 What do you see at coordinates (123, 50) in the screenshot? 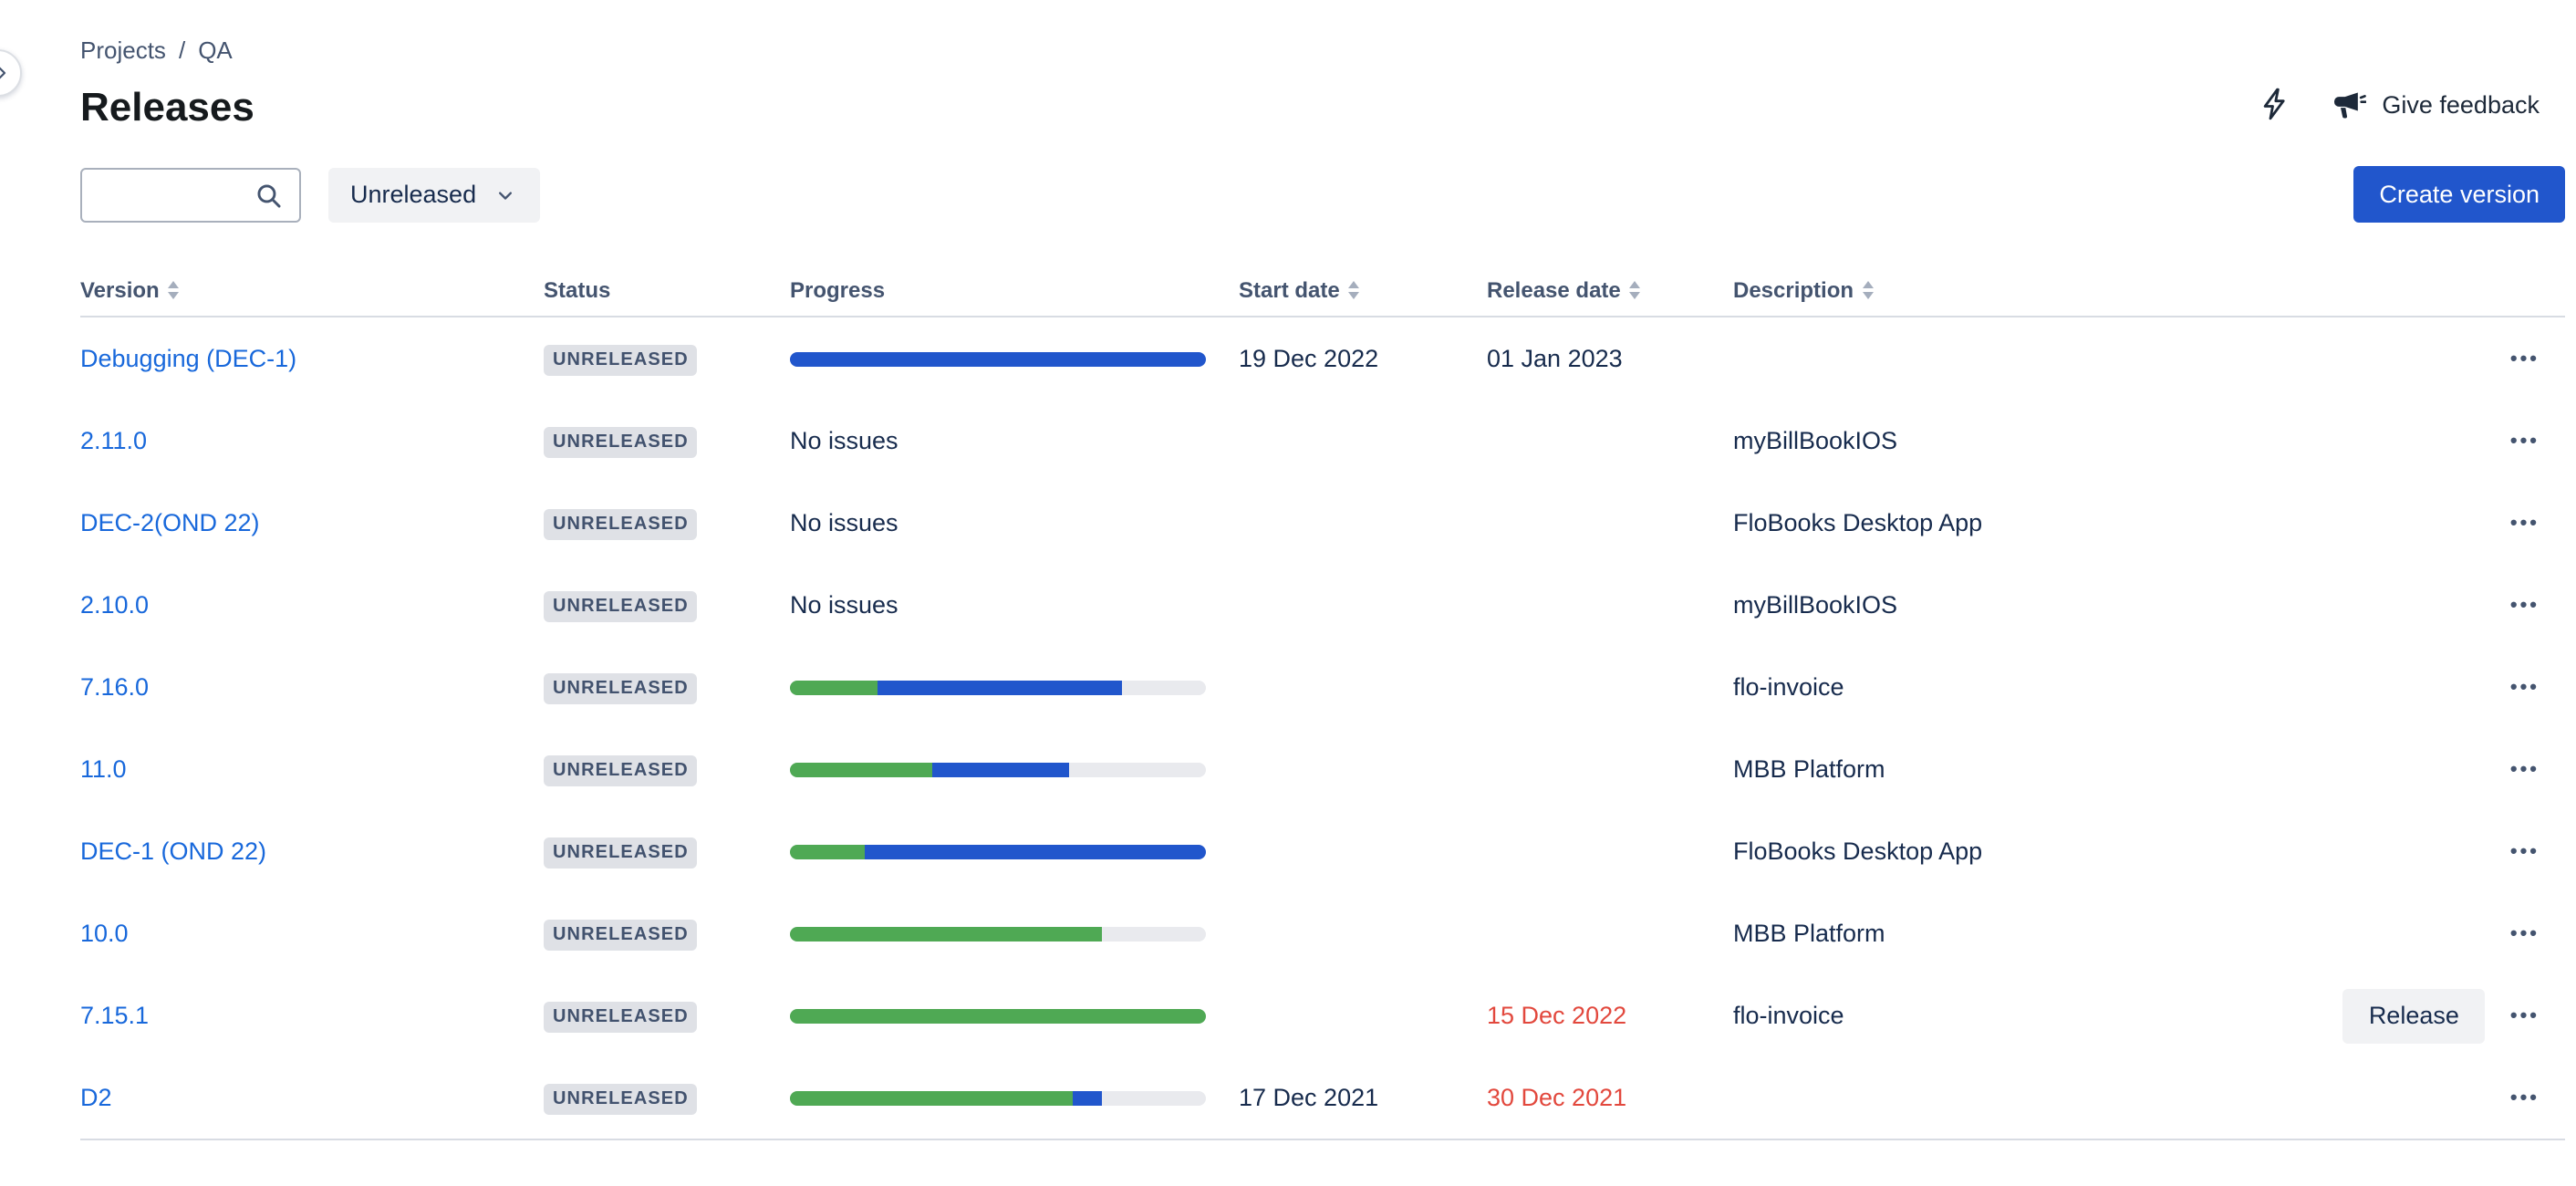
I see `breadcrumb-projects-link: Projects` at bounding box center [123, 50].